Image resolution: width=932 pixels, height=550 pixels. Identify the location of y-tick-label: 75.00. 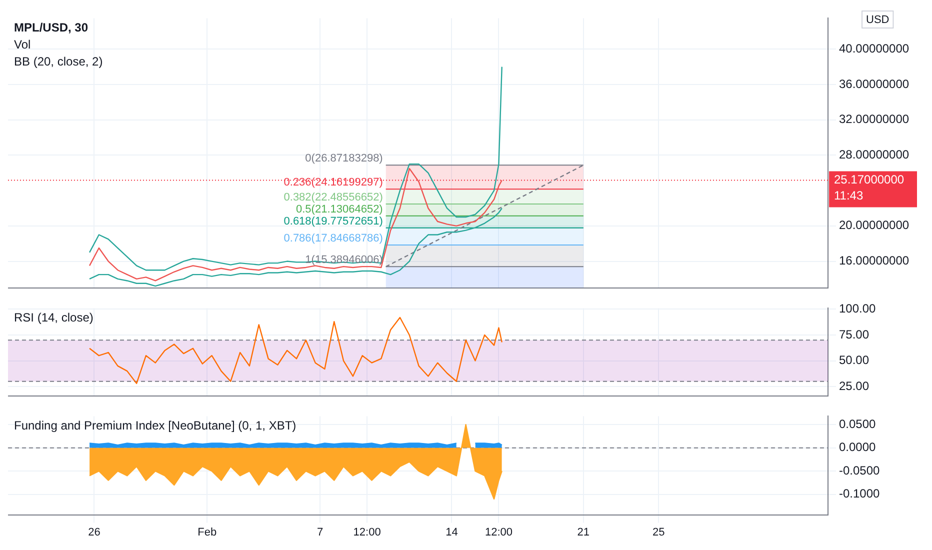
(854, 334).